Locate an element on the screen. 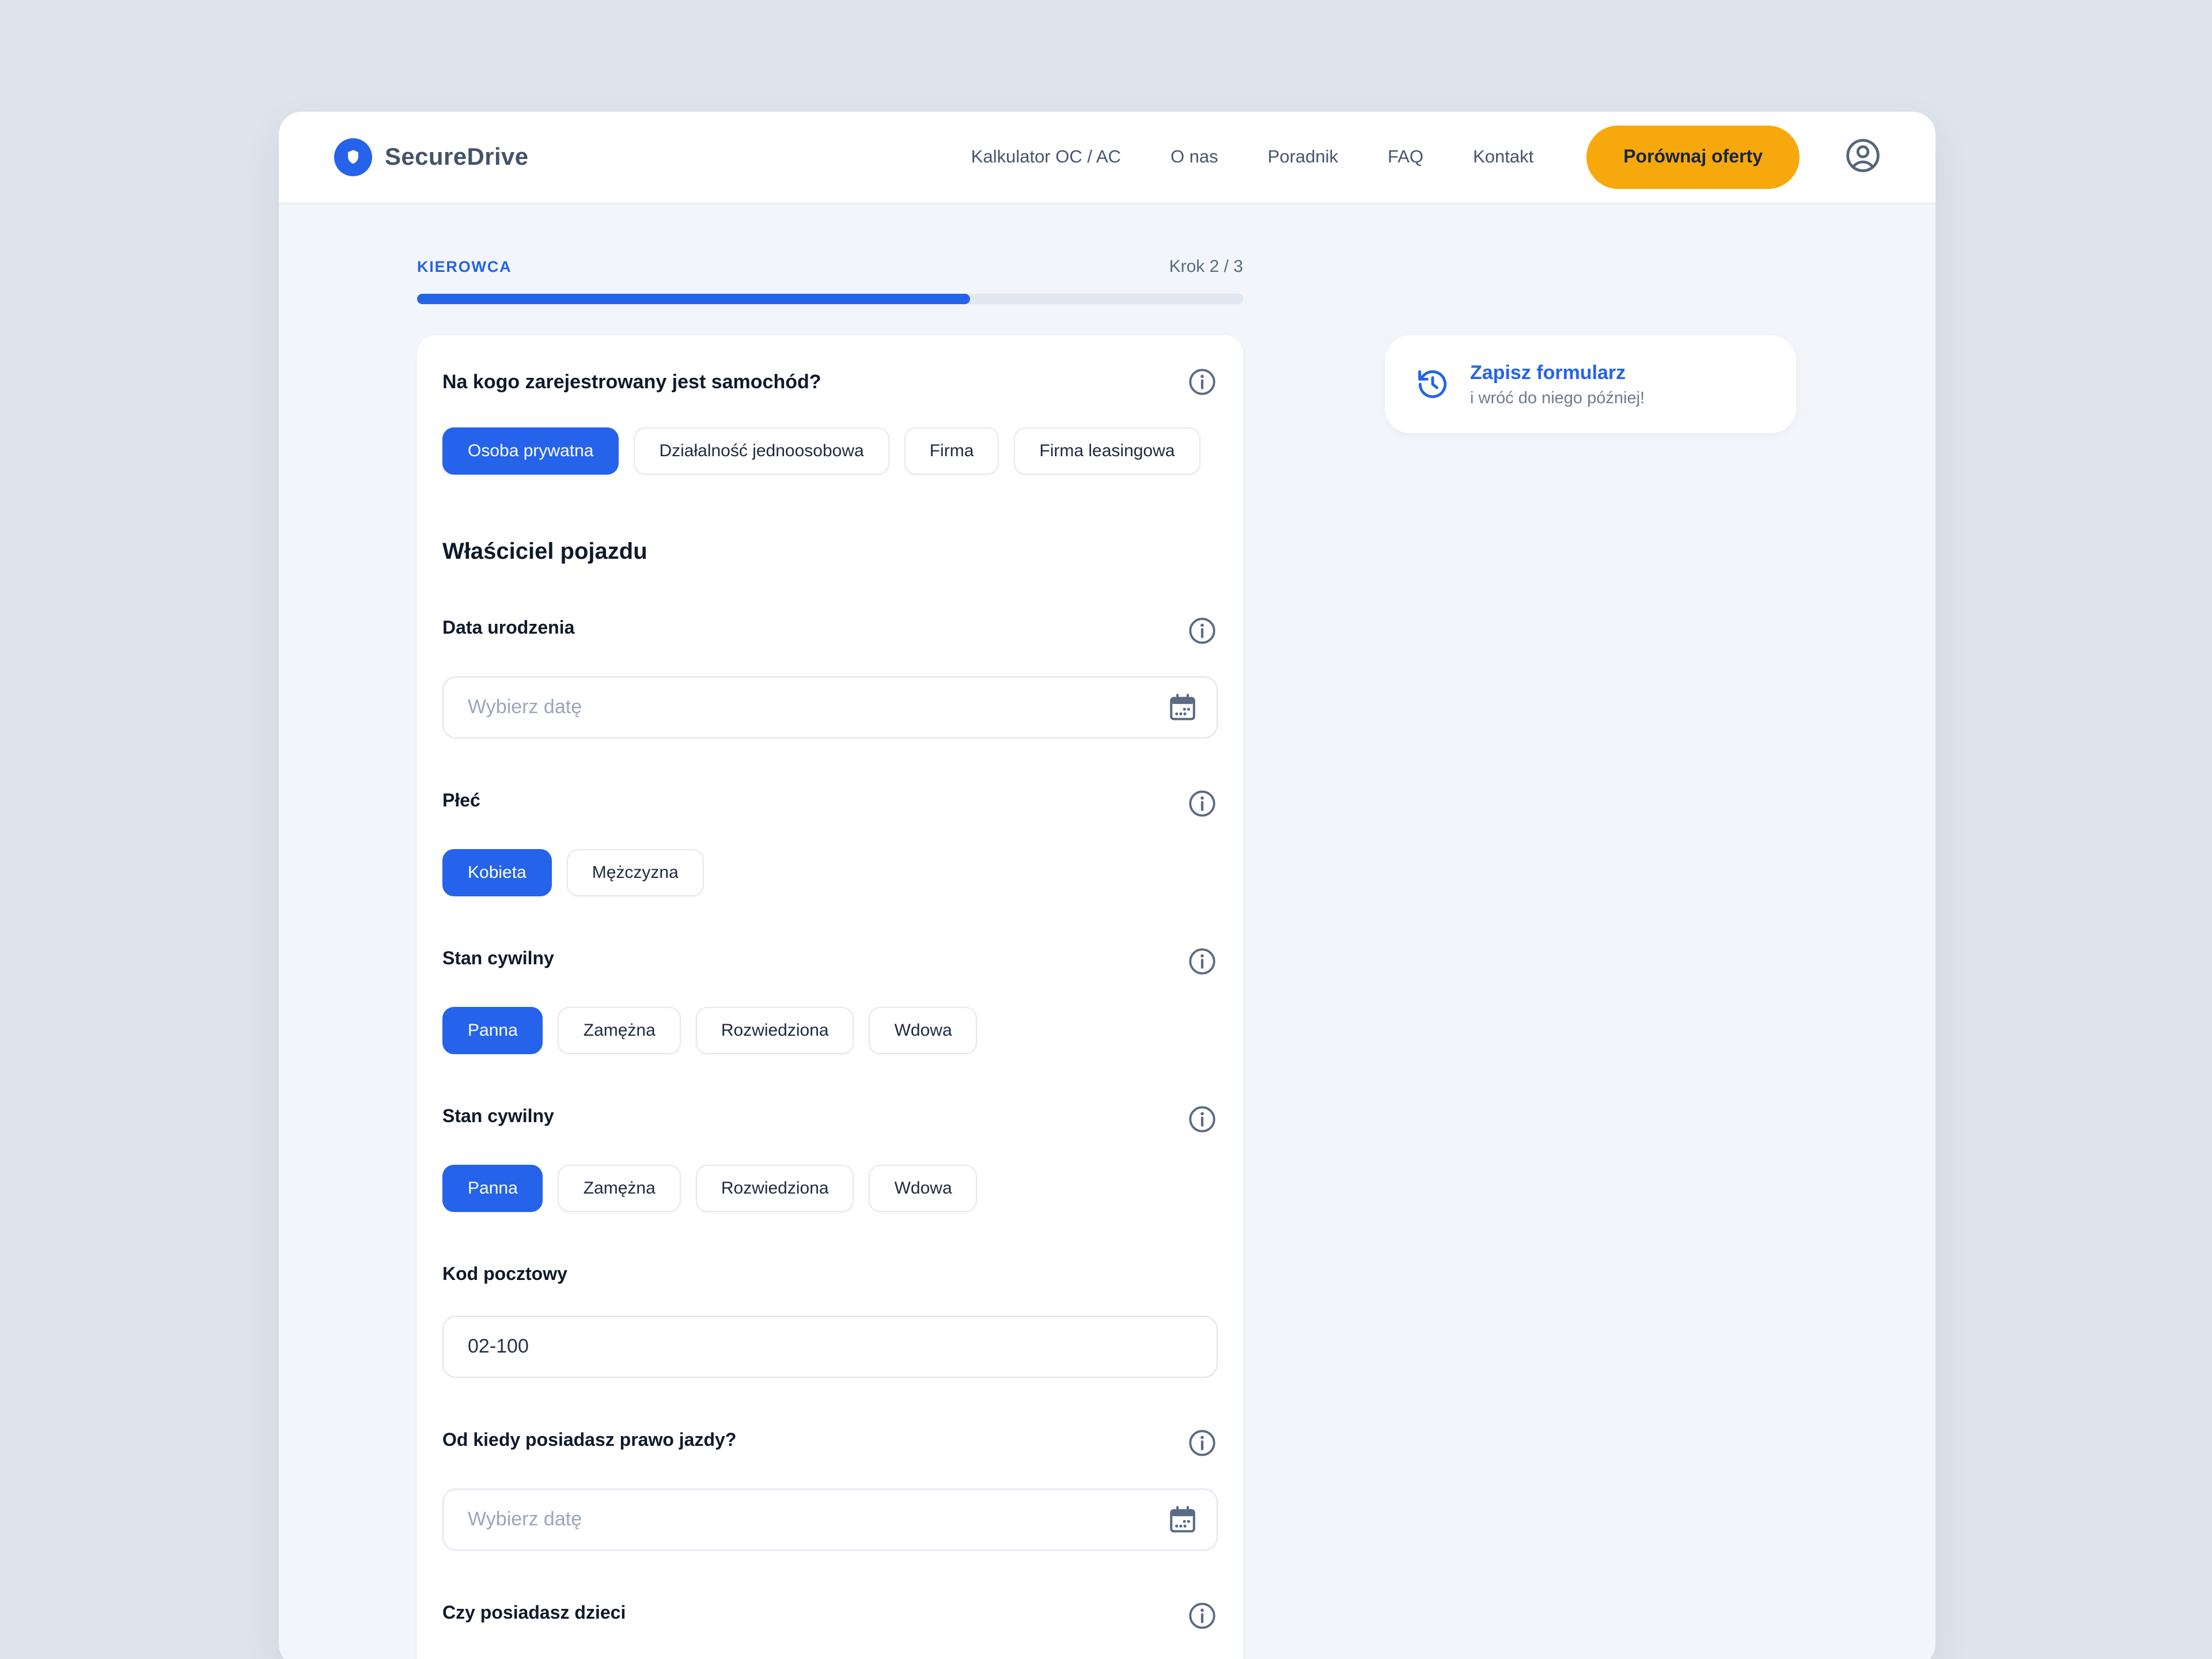 The height and width of the screenshot is (1659, 2212). marital-status-options-2: Panna Zamężna Rozwiedziona Wdowa is located at coordinates (830, 1188).